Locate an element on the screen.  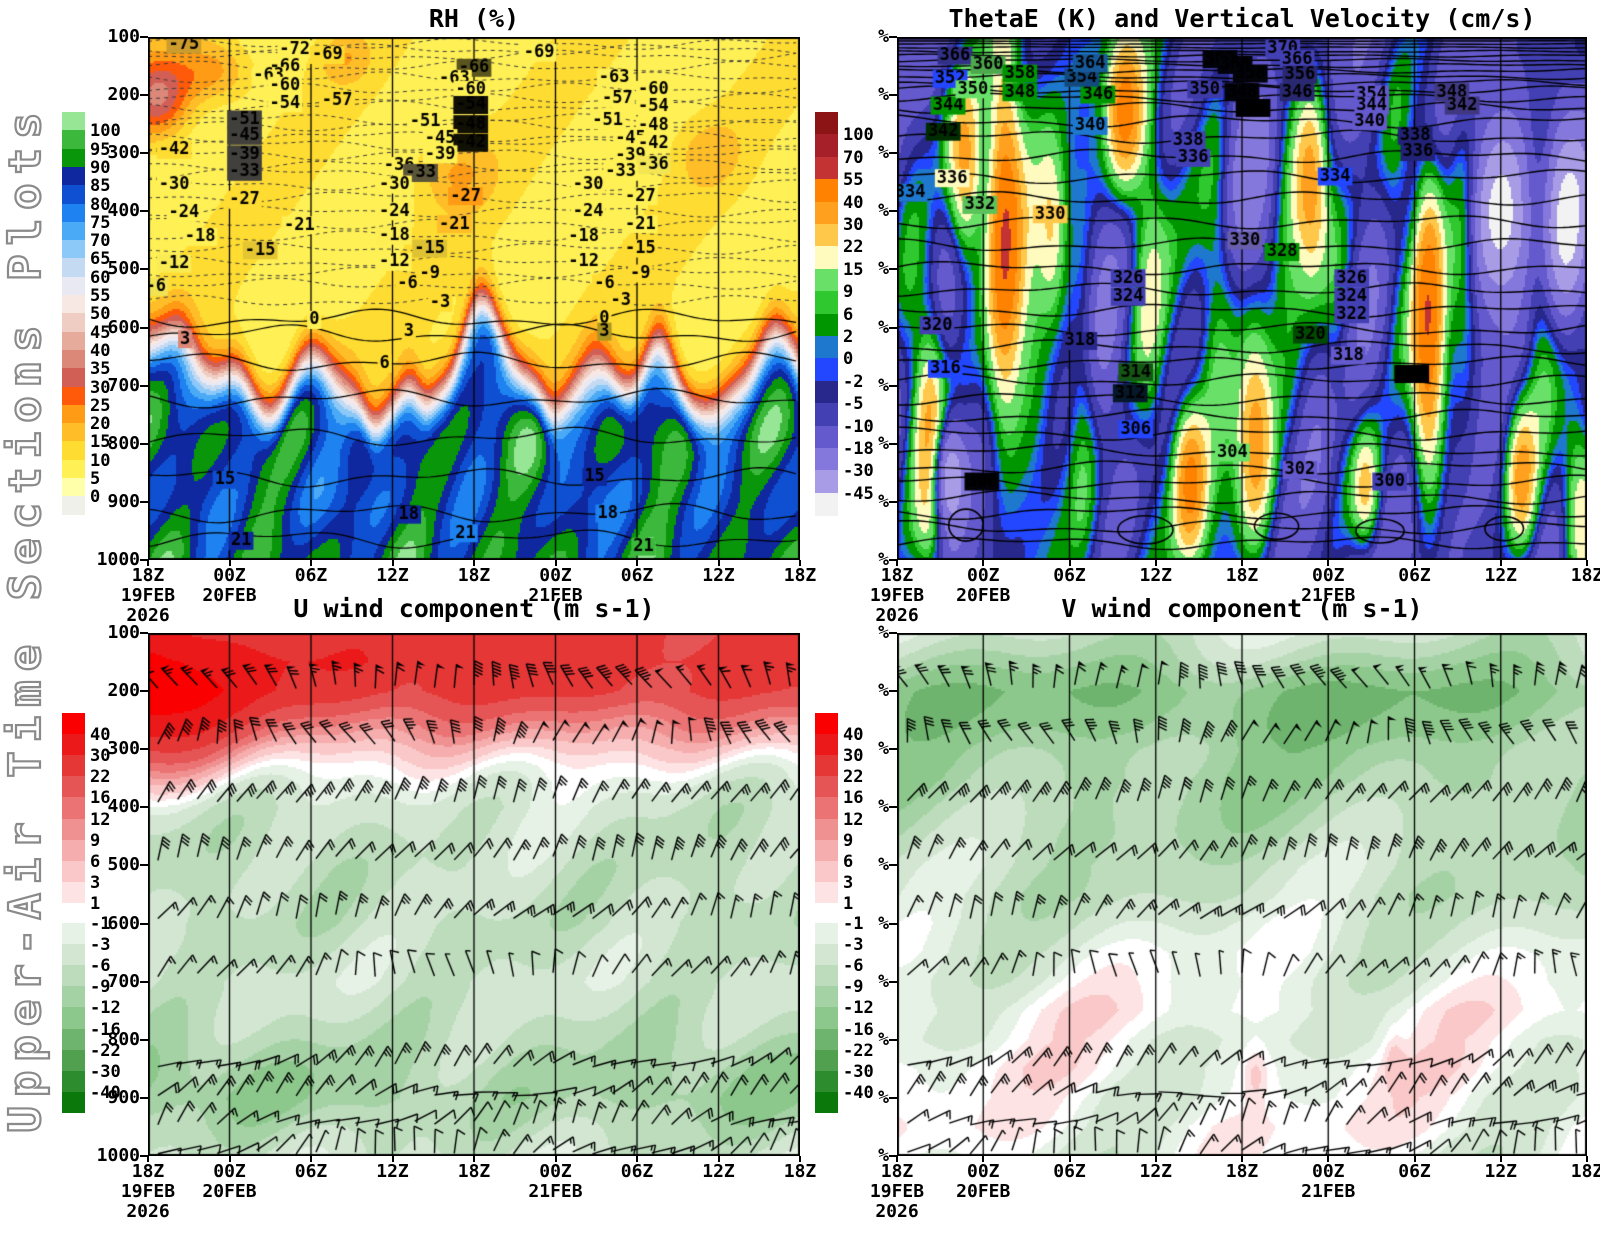
y-tick-label: 200 is located at coordinates (123, 95).